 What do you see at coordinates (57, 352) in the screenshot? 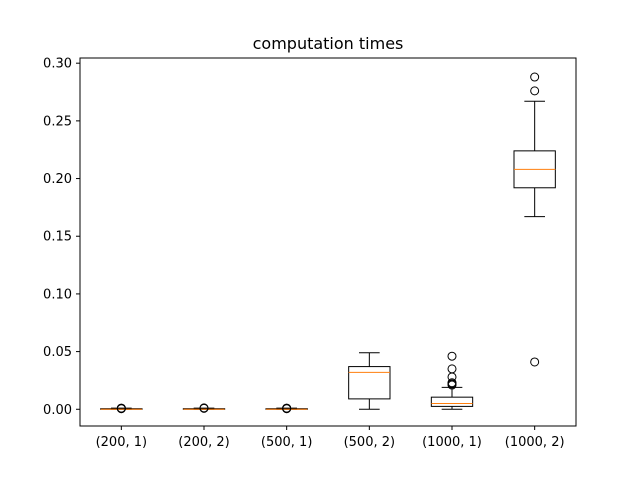
I see `y-tick-label: 0.05` at bounding box center [57, 352].